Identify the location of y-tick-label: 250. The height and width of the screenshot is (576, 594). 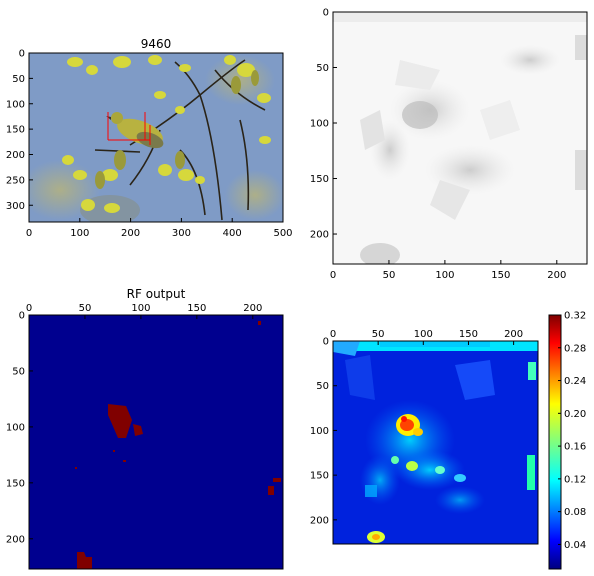
(15, 180).